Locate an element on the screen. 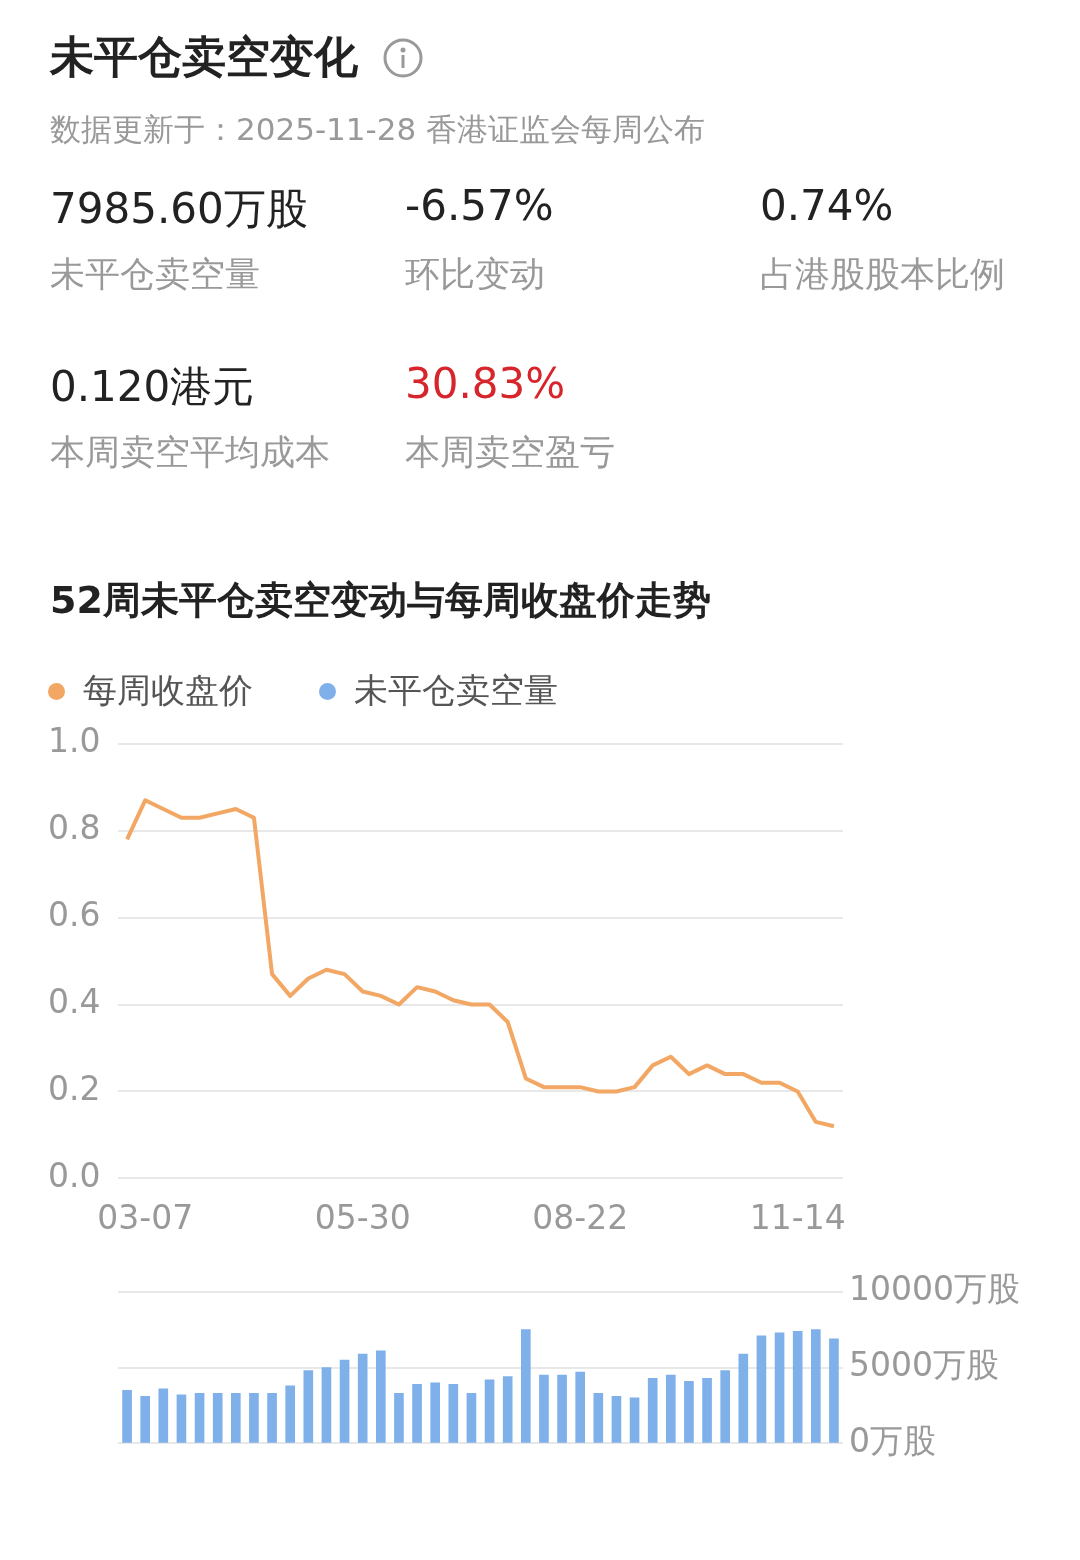 This screenshot has width=1080, height=1560. text: 0.120港元 is located at coordinates (153, 387).